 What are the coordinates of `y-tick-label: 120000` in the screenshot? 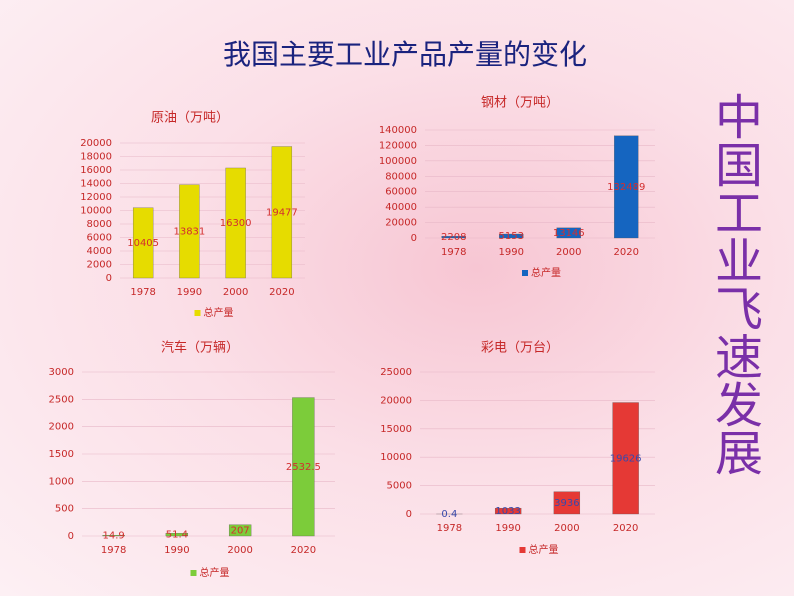 It's located at (398, 145).